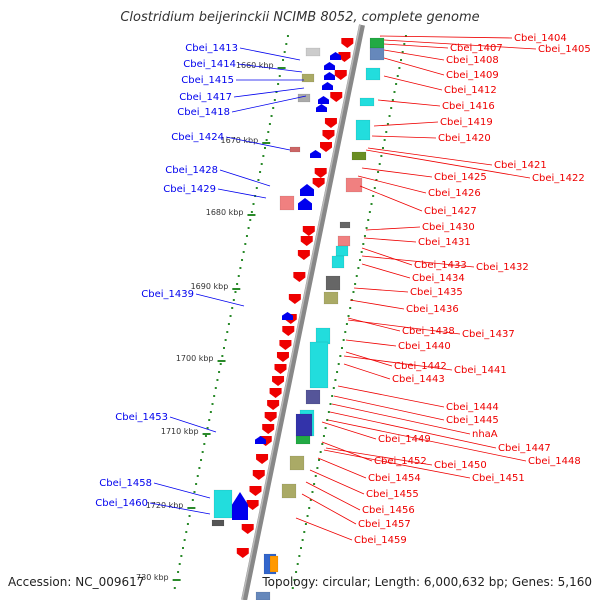  I want to click on gene-label-right: Cbei_1444, so click(472, 407).